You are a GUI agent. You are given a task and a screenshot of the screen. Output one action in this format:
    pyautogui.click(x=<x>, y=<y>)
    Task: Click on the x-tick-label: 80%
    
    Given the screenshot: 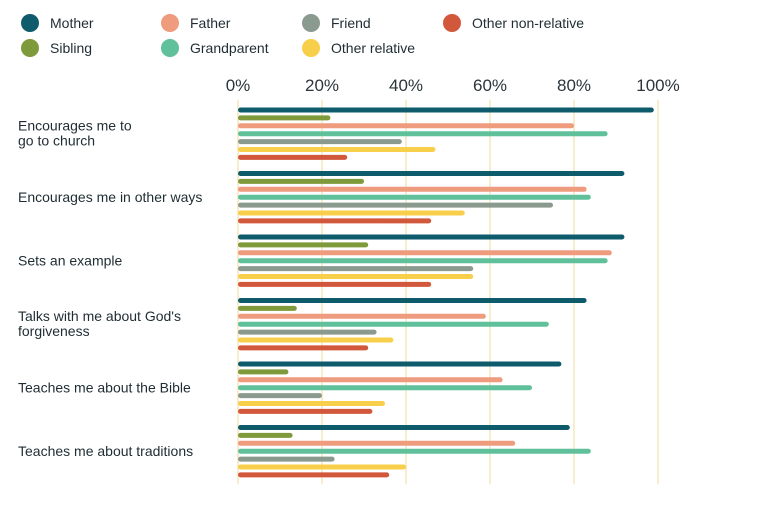 What is the action you would take?
    pyautogui.click(x=574, y=85)
    